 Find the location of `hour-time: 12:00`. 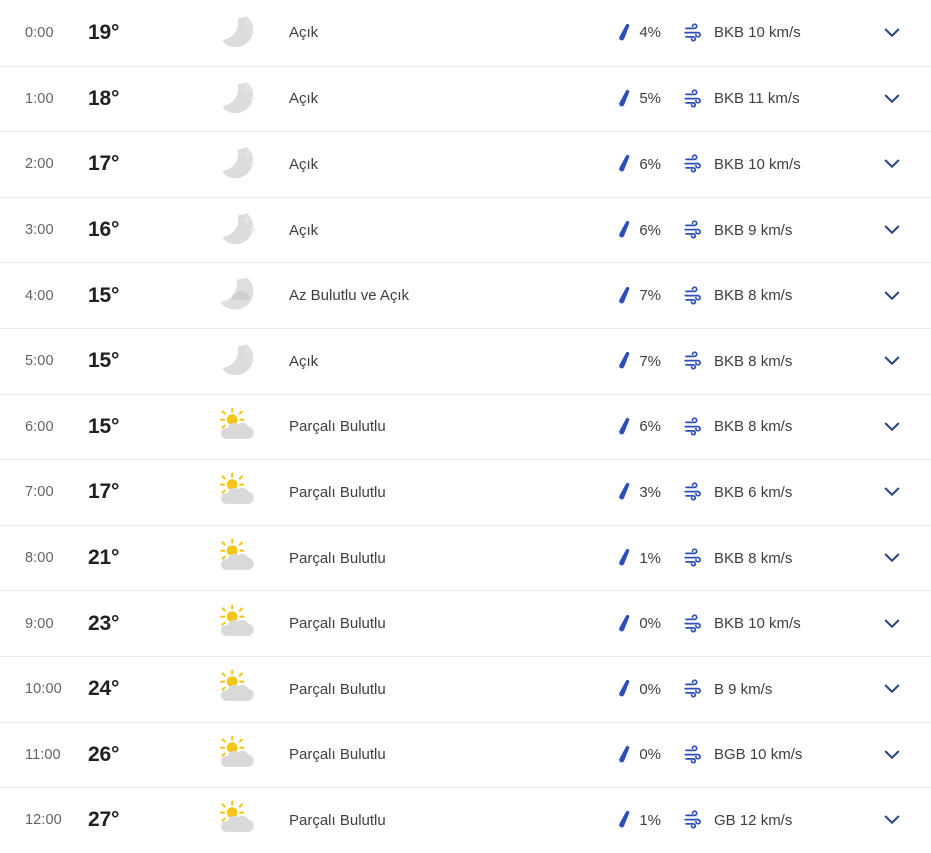

hour-time: 12:00 is located at coordinates (43, 820).